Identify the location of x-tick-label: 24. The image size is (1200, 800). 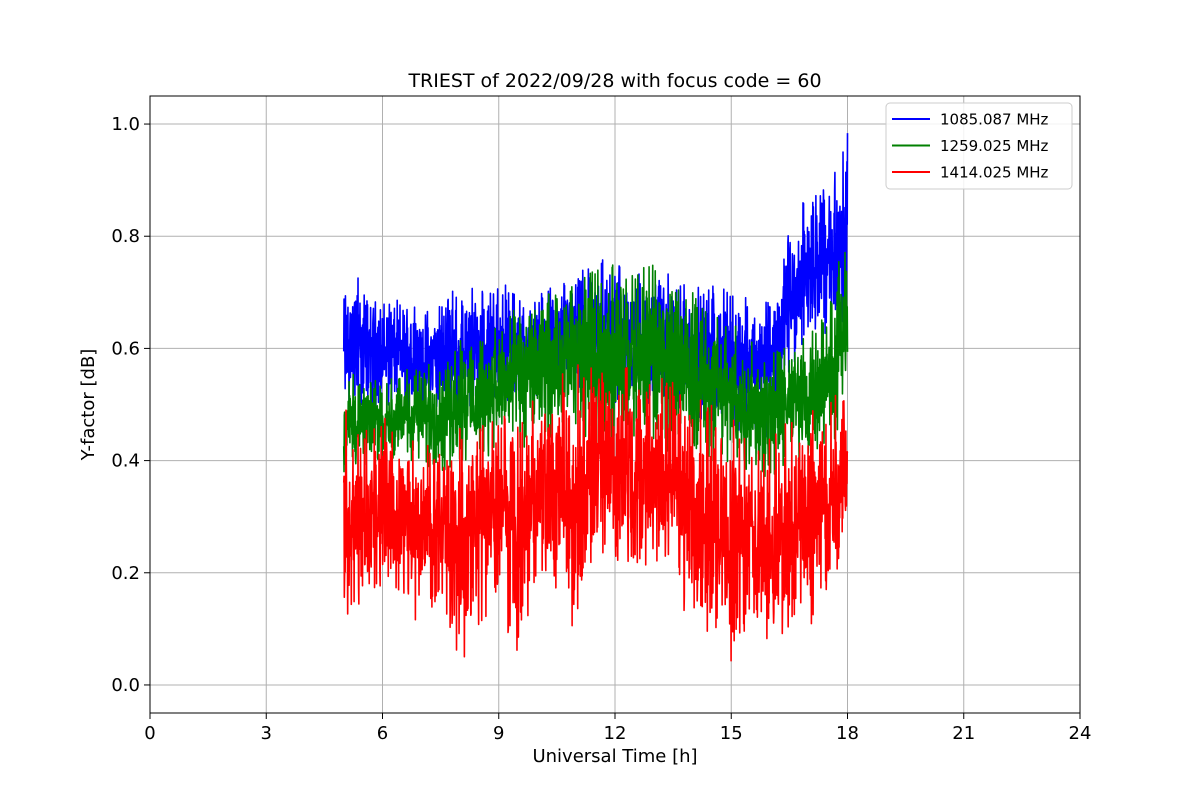
(1080, 733).